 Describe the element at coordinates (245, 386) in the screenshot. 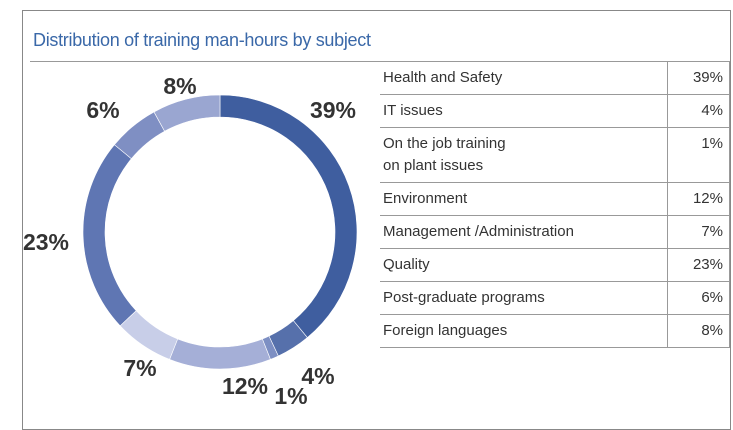

I see `slice-label: 12%` at that location.